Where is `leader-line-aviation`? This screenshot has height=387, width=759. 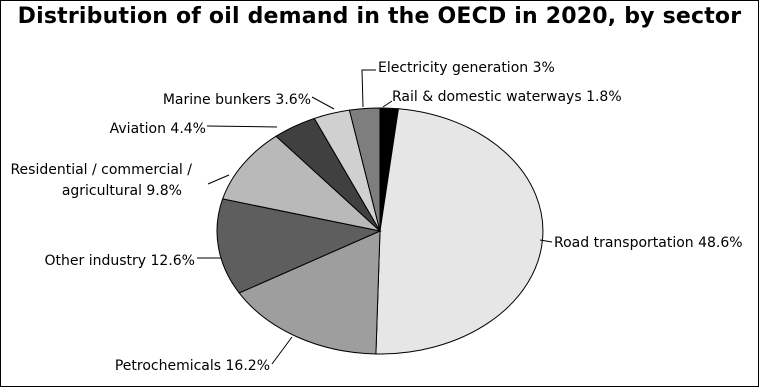
leader-line-aviation is located at coordinates (242, 126).